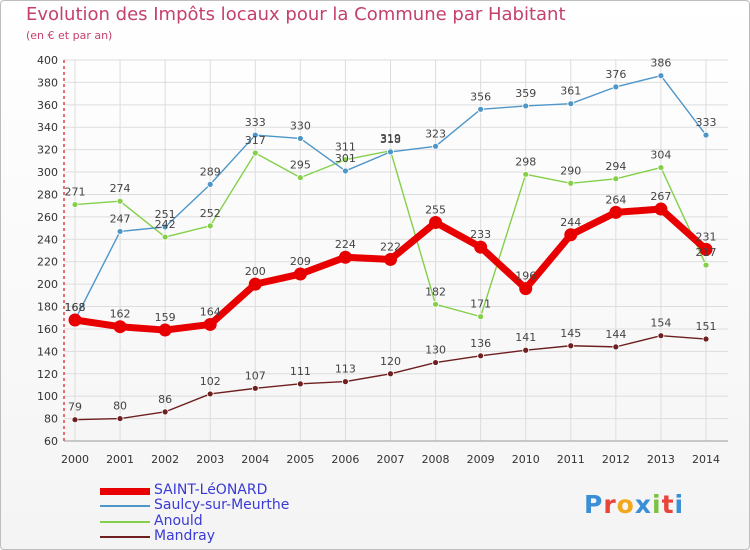 The width and height of the screenshot is (750, 550). I want to click on data-label: 86, so click(165, 399).